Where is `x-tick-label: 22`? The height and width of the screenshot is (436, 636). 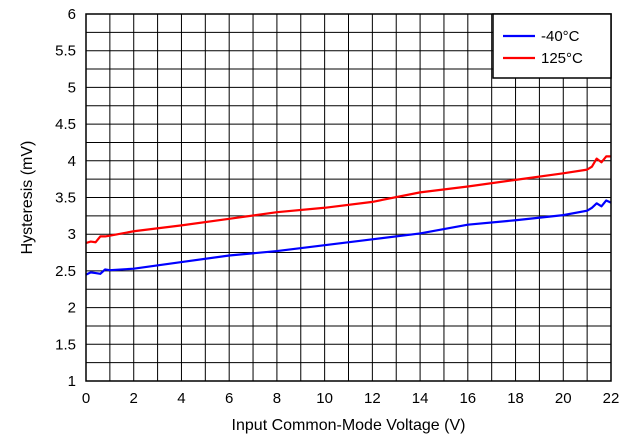
x-tick-label: 22 is located at coordinates (611, 398).